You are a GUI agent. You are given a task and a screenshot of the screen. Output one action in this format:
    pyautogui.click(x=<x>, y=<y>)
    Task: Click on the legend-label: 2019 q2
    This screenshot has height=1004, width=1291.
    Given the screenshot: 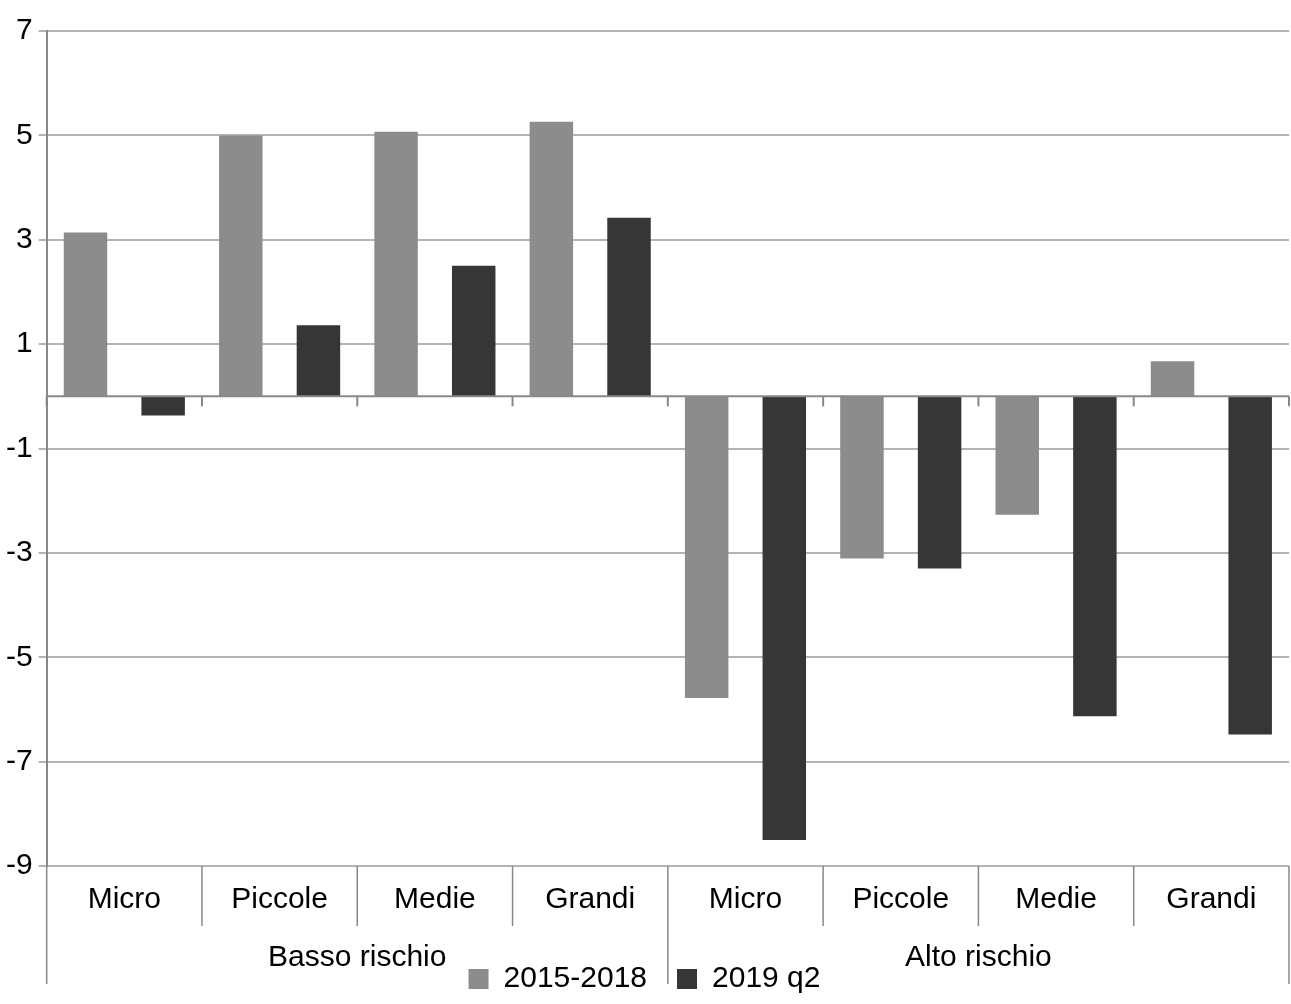 What is the action you would take?
    pyautogui.click(x=766, y=977)
    